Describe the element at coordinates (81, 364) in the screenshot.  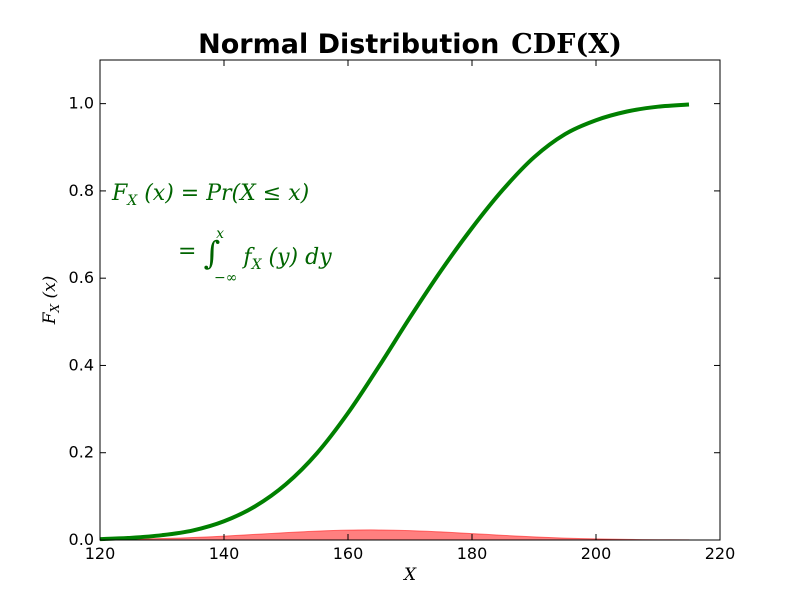
I see `y-tick-label: 0.4` at that location.